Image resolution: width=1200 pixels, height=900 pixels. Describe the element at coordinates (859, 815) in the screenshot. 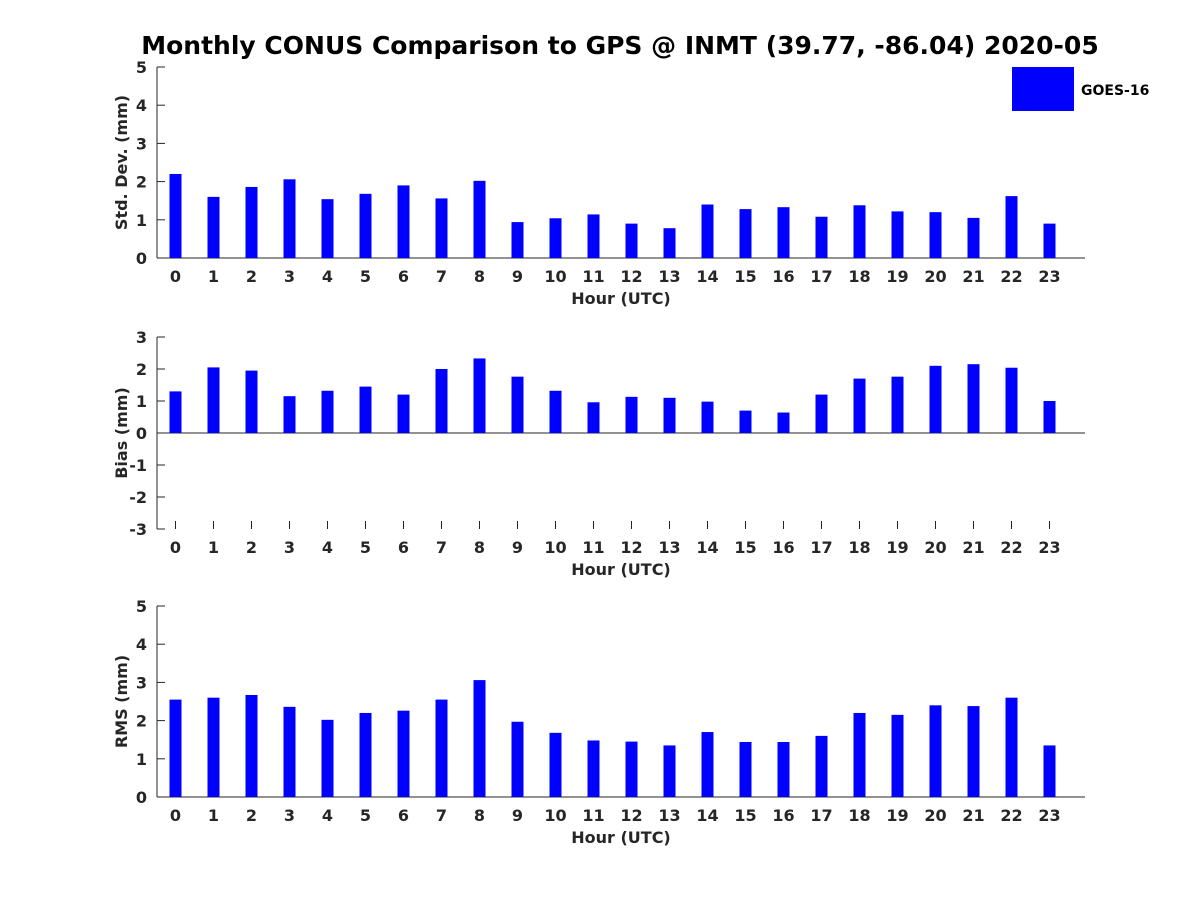

I see `rms-x-tick-label: 18` at that location.